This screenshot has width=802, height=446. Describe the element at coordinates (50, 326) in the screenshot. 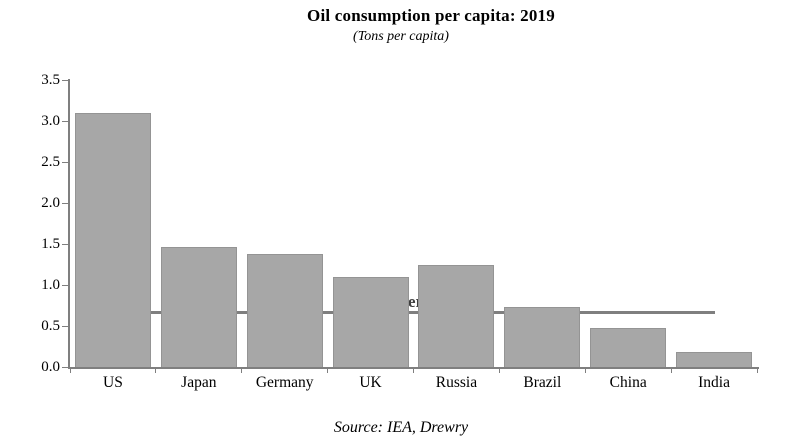

I see `y-tick-label: 0.5` at that location.